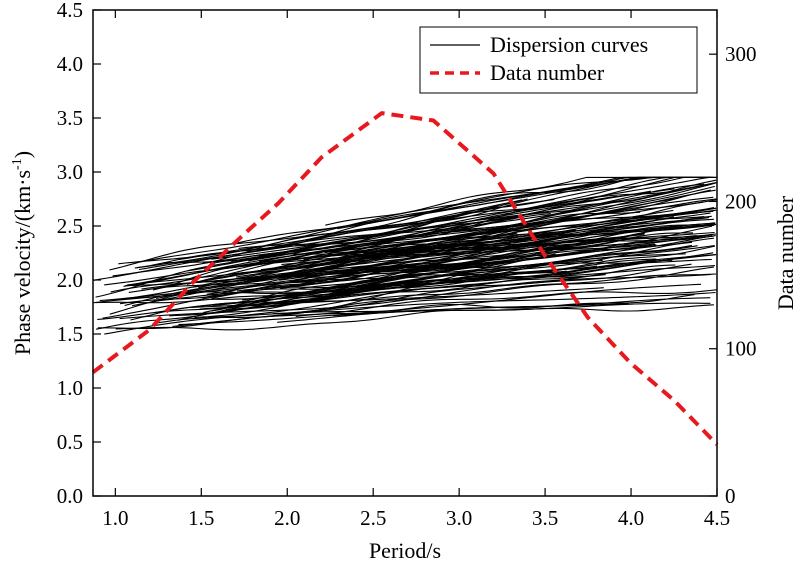 The width and height of the screenshot is (800, 566). Describe the element at coordinates (70, 226) in the screenshot. I see `y-left-tick-label: 2.5` at that location.